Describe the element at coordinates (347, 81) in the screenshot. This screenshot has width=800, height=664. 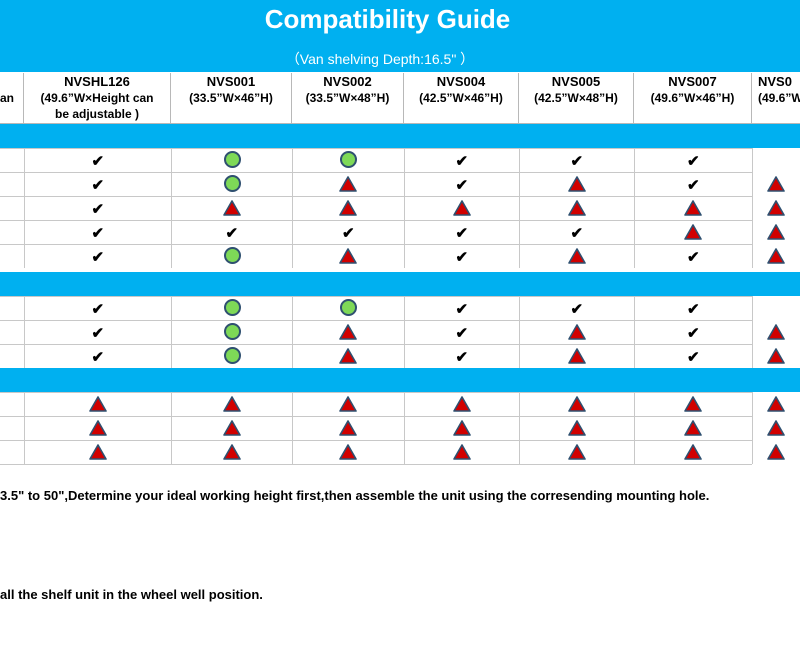
I see `column-code: NVS002` at that location.